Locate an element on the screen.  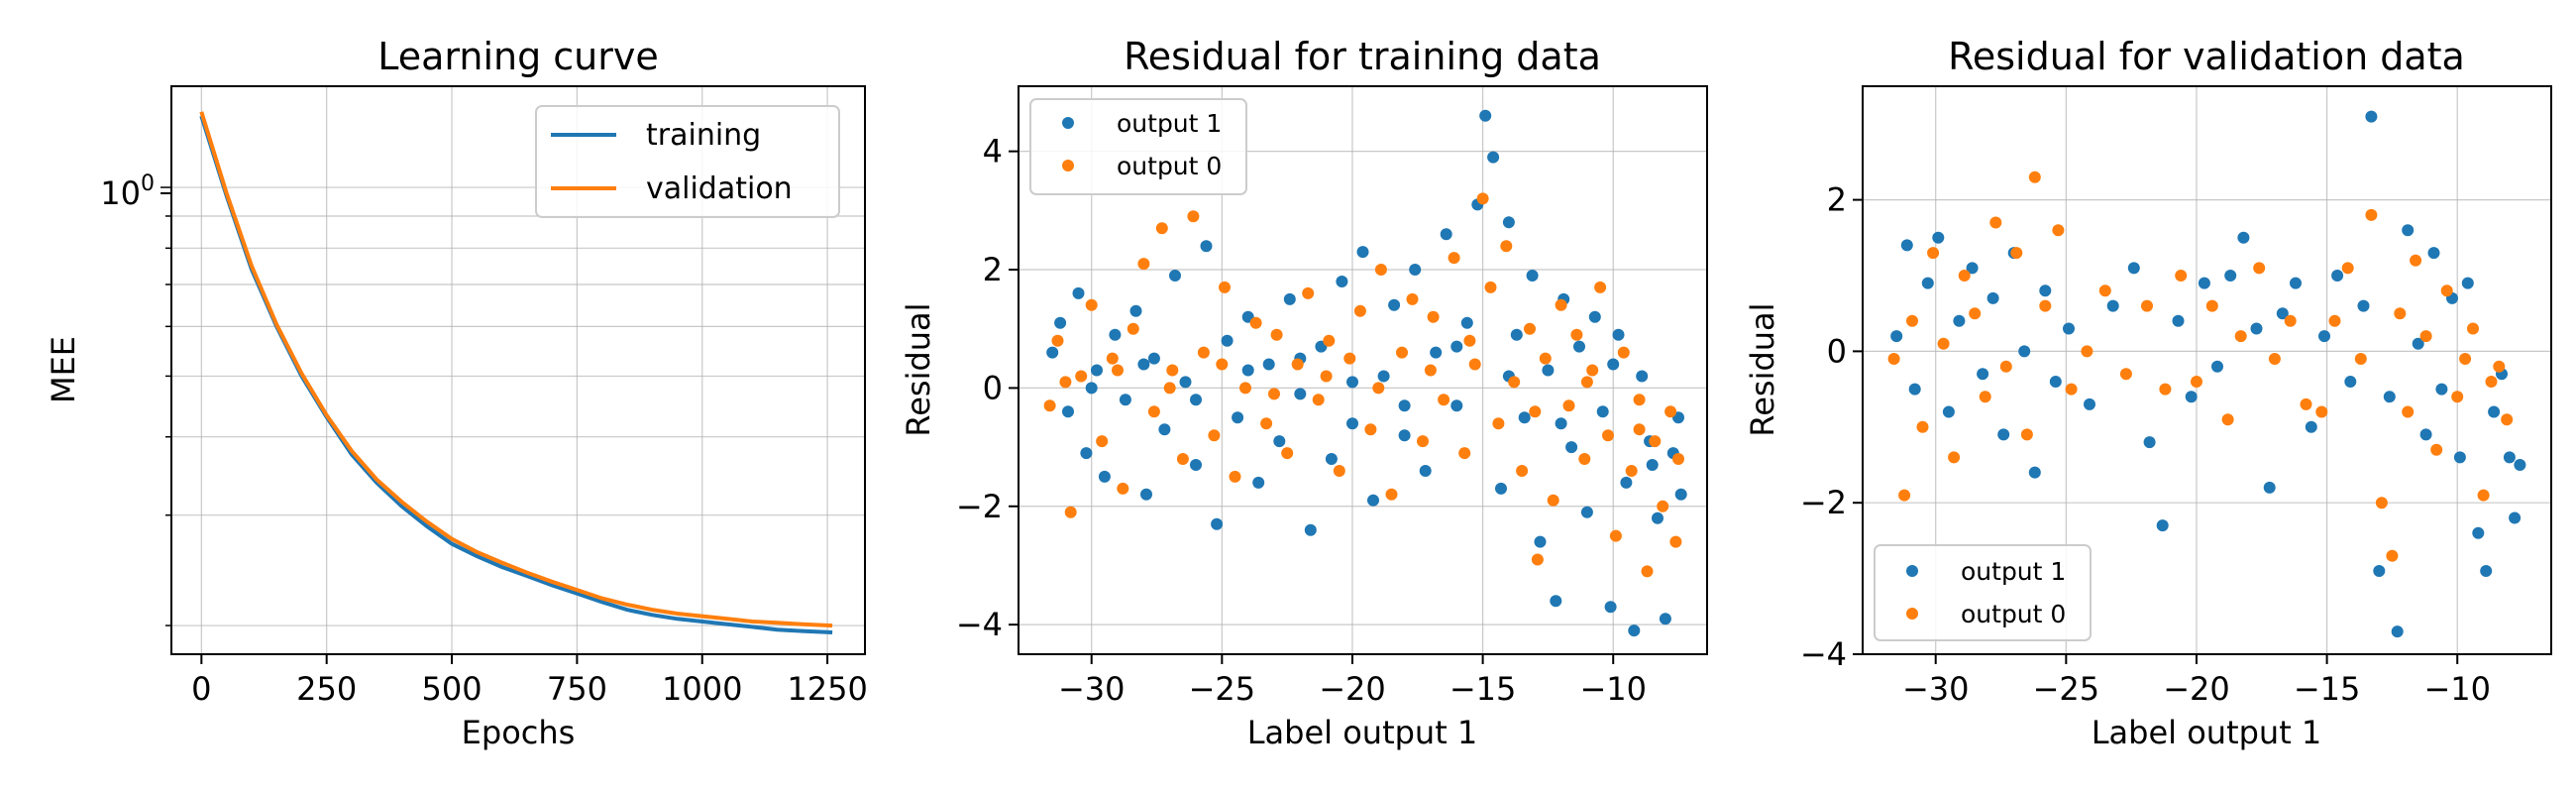
validation-residual-legend: output 1 output 0 is located at coordinates (1983, 592).